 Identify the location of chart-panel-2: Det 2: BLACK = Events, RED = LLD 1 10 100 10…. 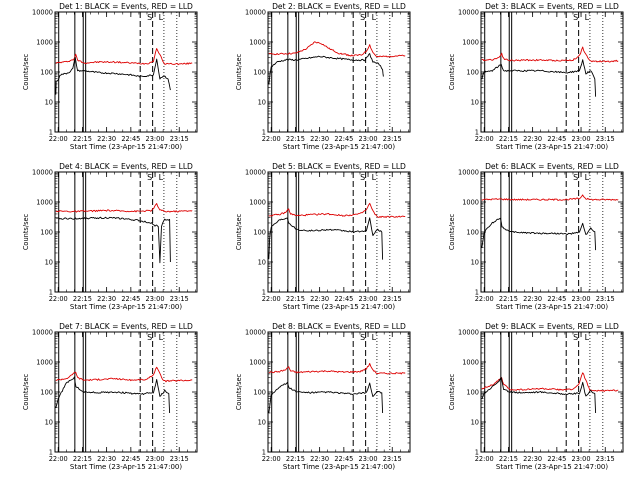
(323, 76).